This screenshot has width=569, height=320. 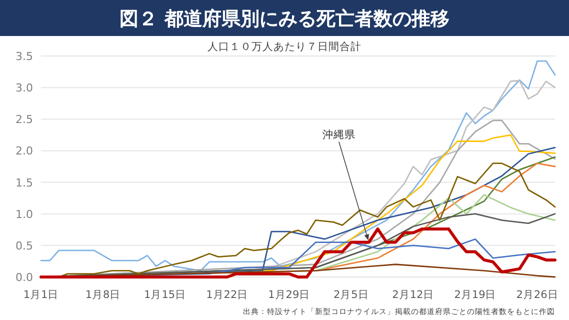 I want to click on y-tick-label: 1.5, so click(x=24, y=183).